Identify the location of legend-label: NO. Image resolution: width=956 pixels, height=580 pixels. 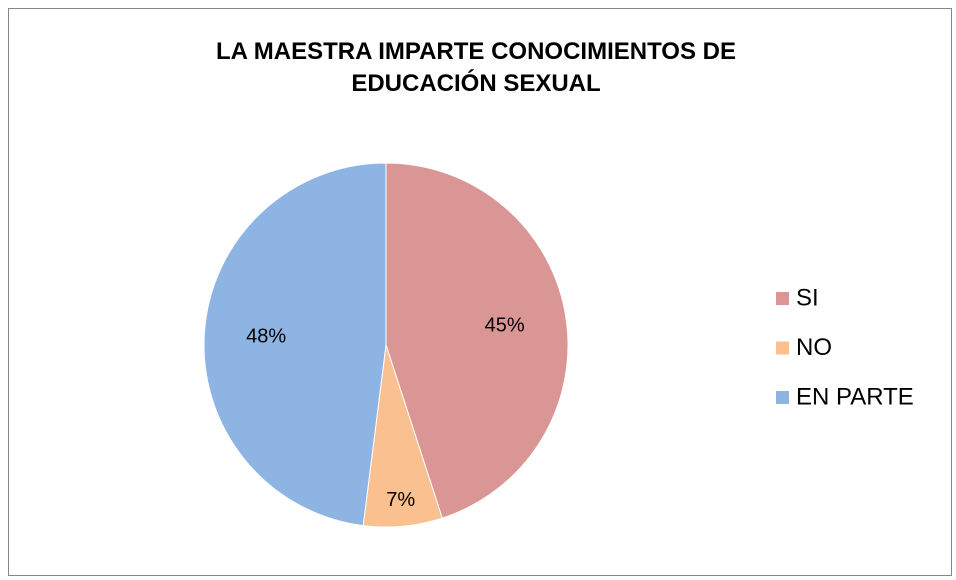
(814, 347).